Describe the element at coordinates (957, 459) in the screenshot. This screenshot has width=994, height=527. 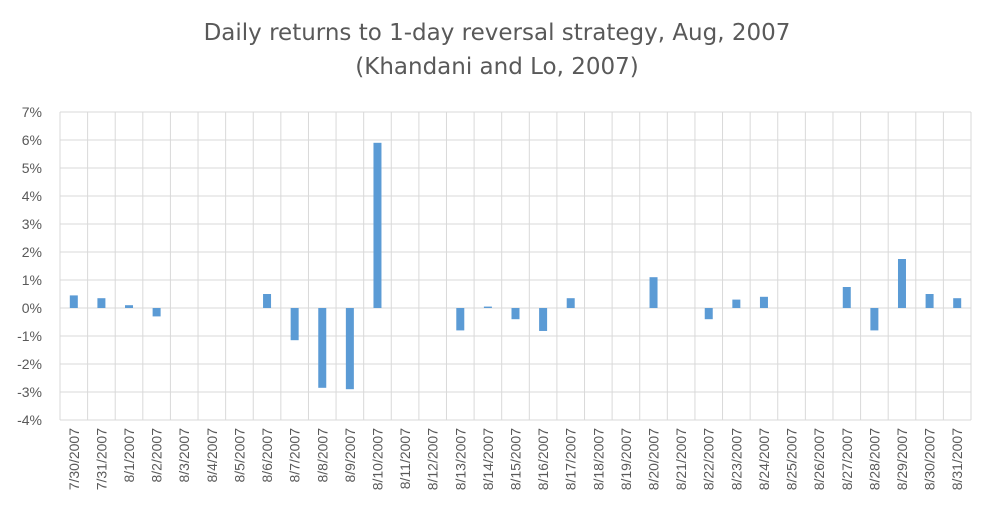
I see `x-tick-label: 8/31/2007` at that location.